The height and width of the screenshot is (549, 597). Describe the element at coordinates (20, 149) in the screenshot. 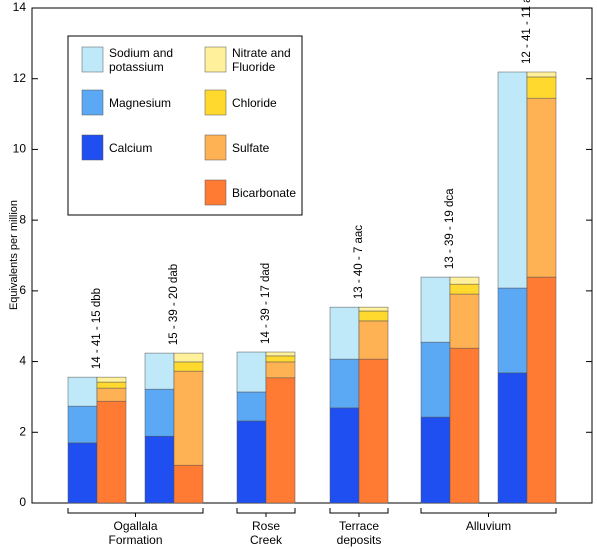

I see `y-tick-label: 10` at that location.